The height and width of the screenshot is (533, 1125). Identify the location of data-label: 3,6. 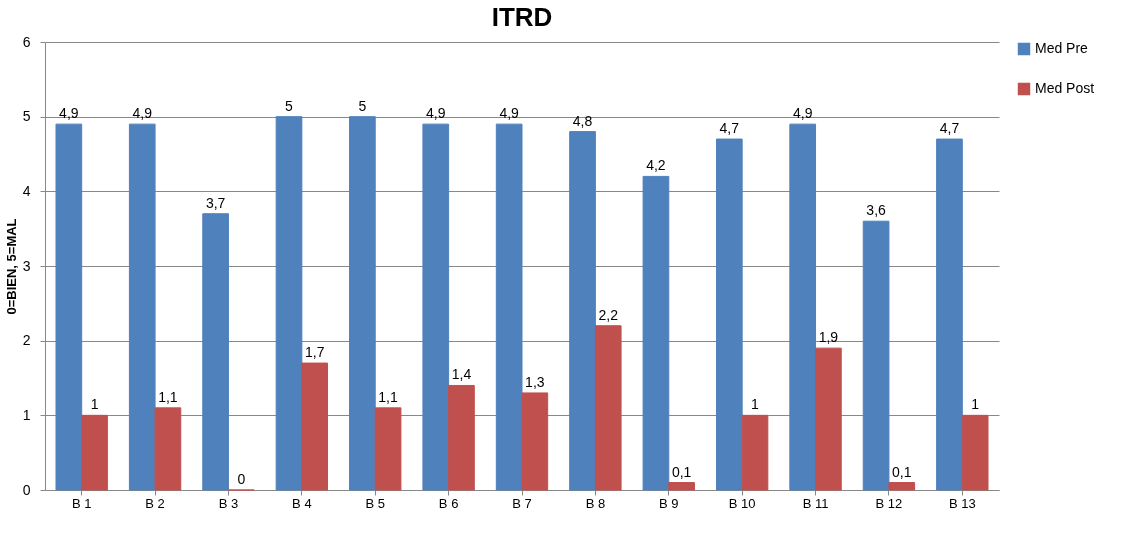
(876, 210).